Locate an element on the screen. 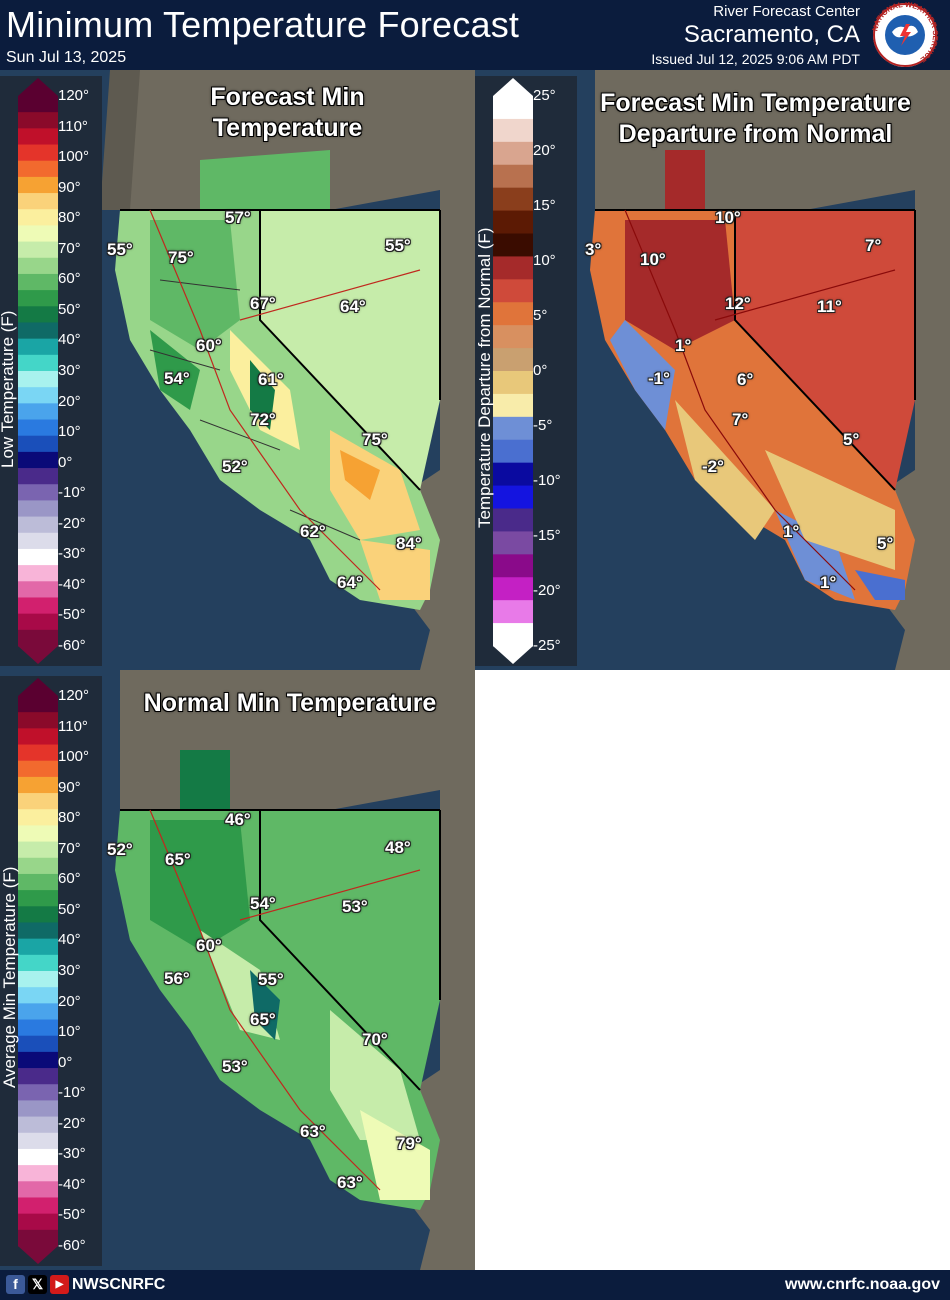  forecast-min-legend-label: Low Temperature (F) is located at coordinates (8, 389).